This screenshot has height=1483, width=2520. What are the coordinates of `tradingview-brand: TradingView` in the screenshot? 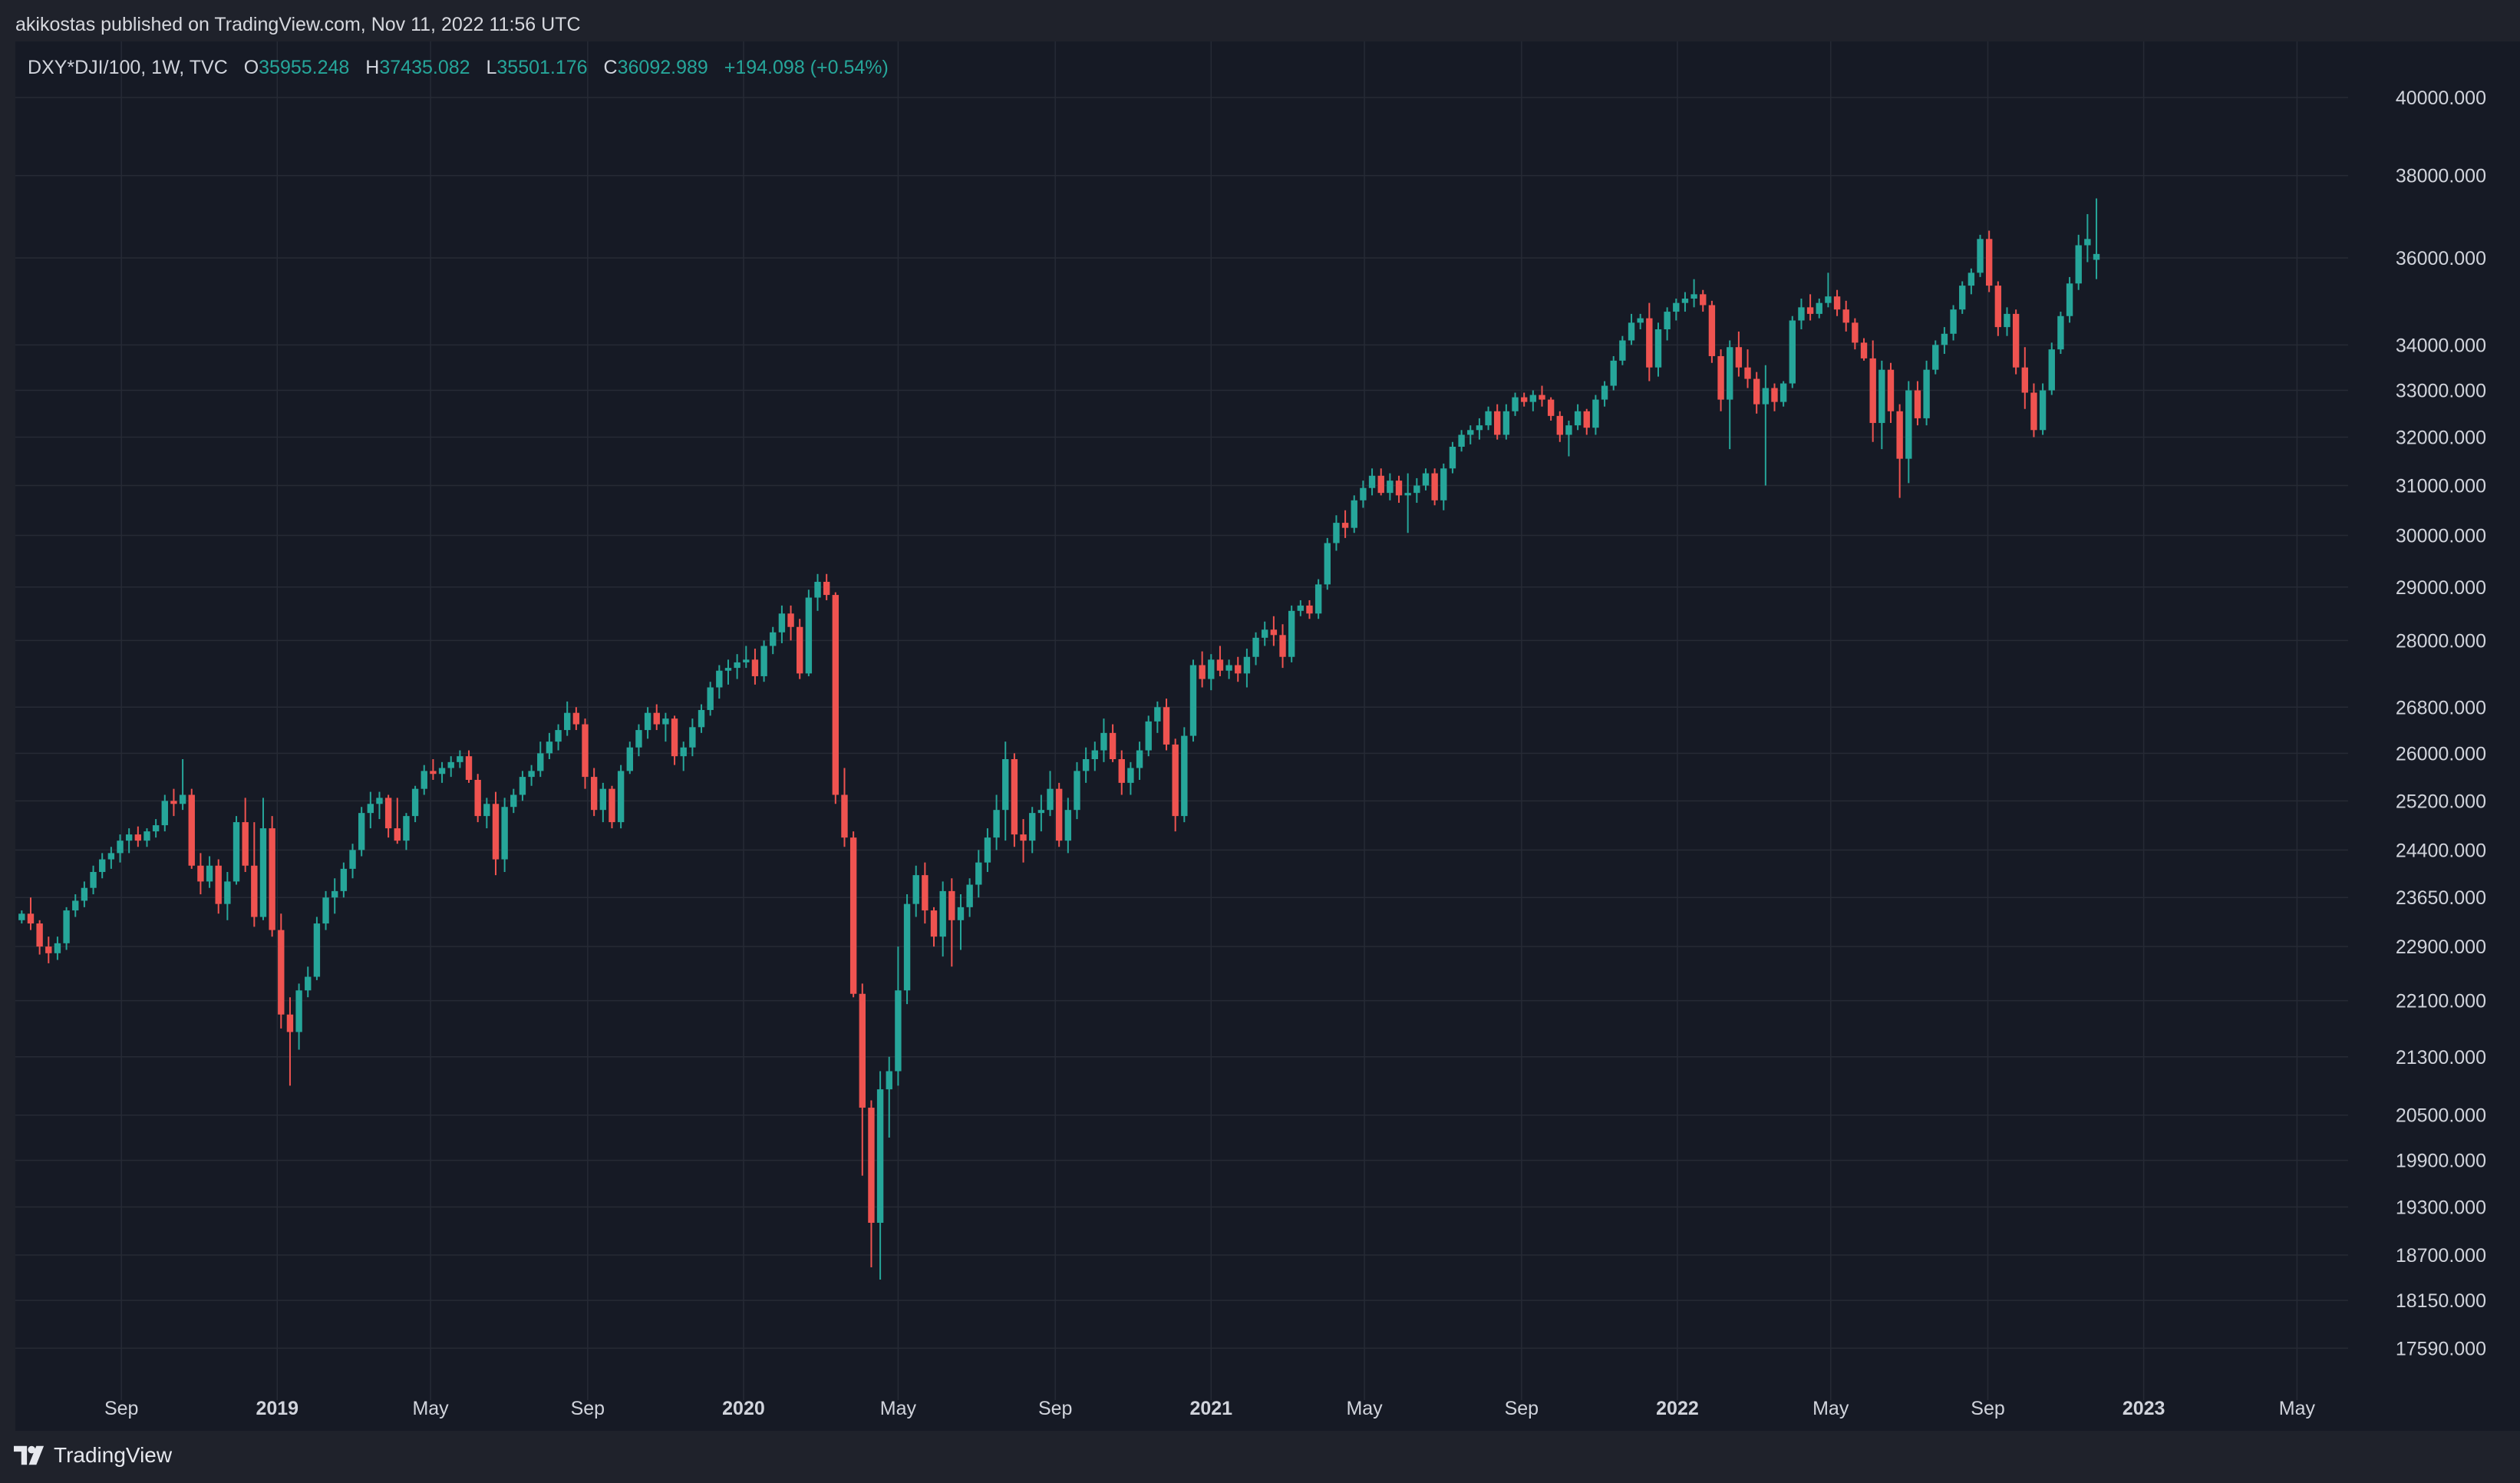 It's located at (93, 1456).